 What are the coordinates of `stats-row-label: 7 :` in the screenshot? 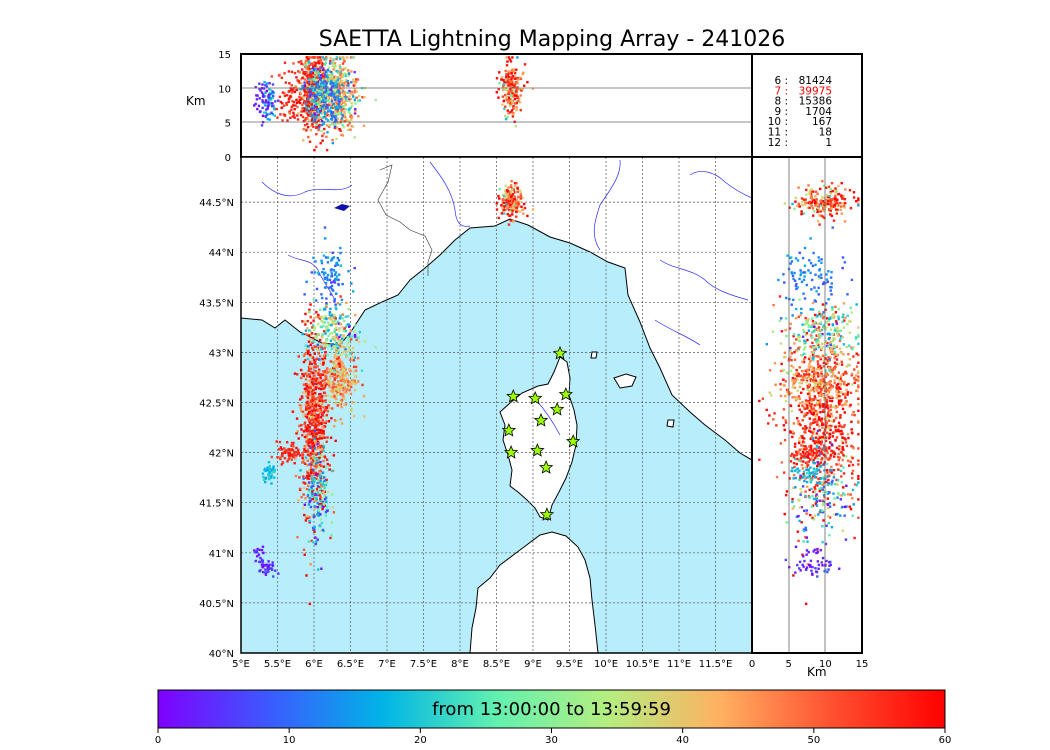 It's located at (781, 91).